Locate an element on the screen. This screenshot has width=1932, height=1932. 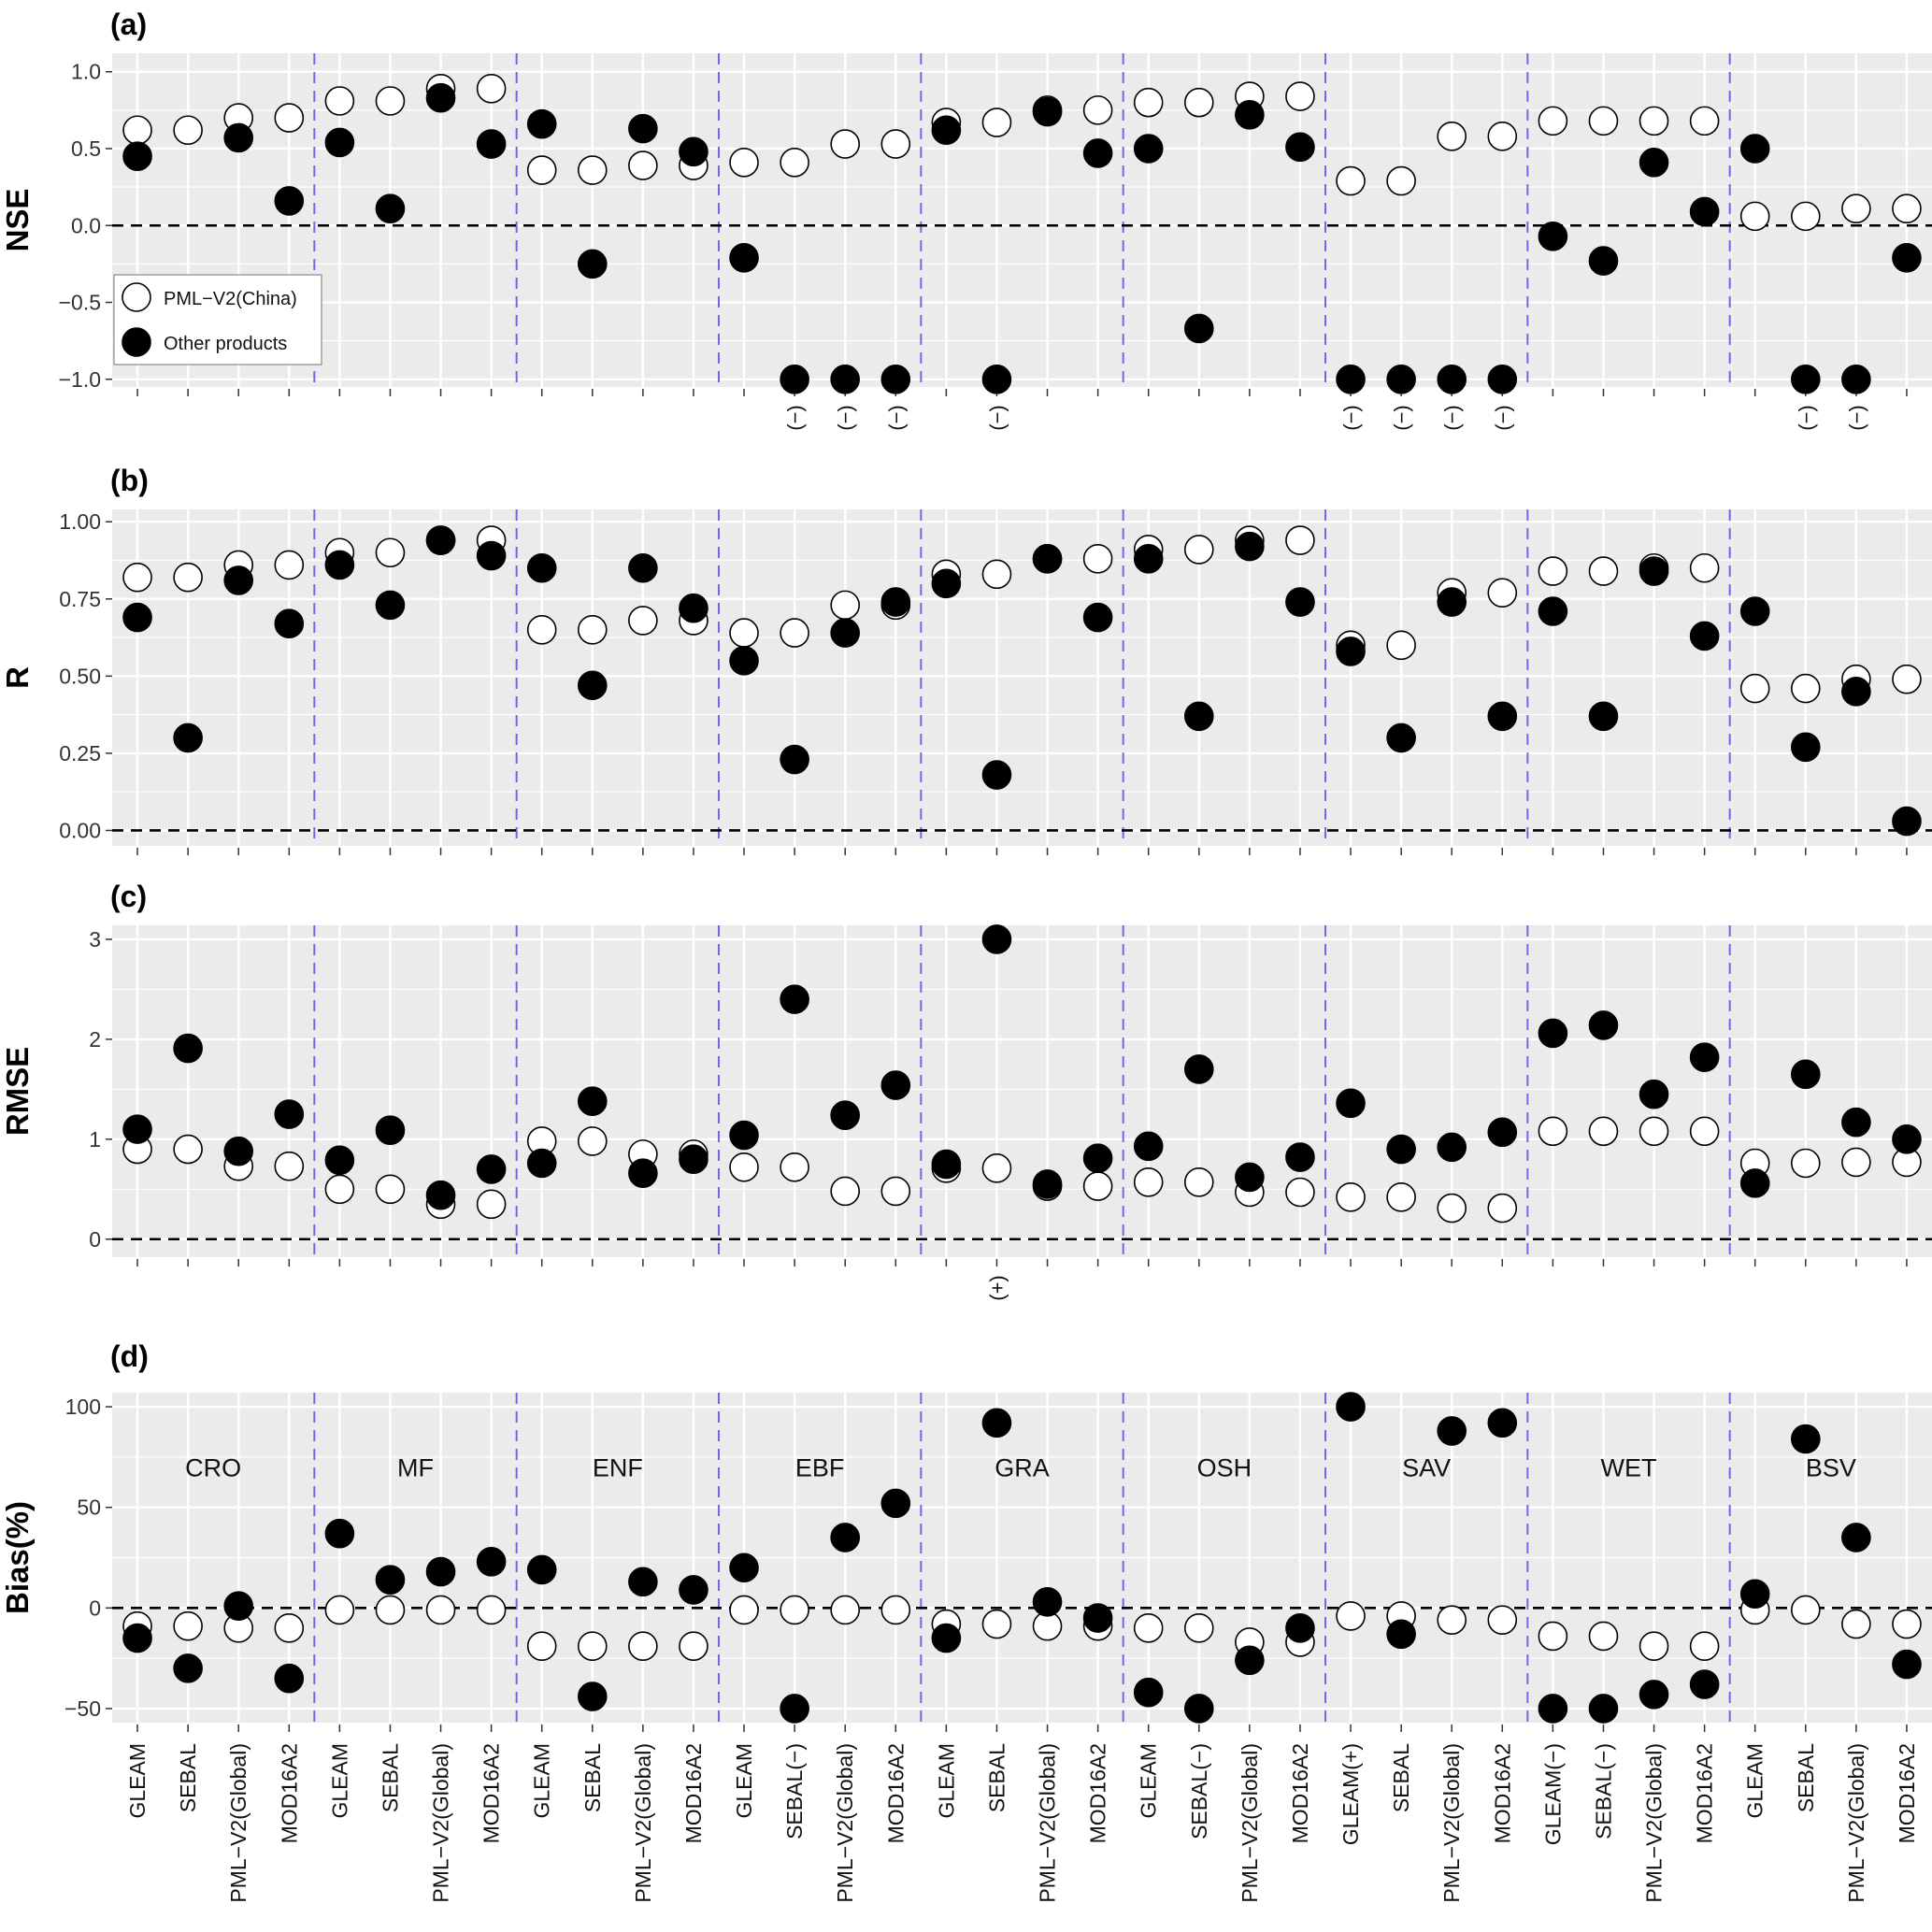
y-tick-label: 100 is located at coordinates (83, 1407).